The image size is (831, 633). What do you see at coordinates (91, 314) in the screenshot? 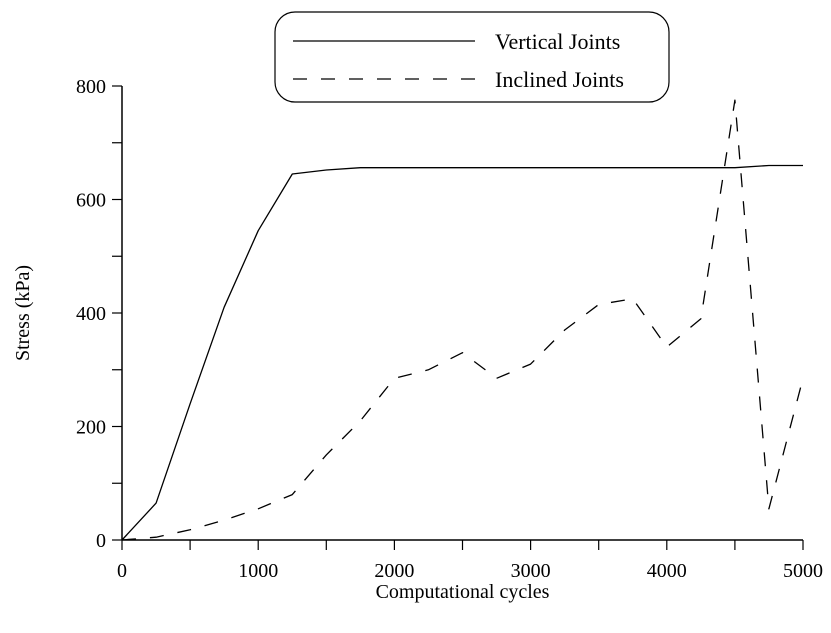
I see `y-tick-label: 400` at bounding box center [91, 314].